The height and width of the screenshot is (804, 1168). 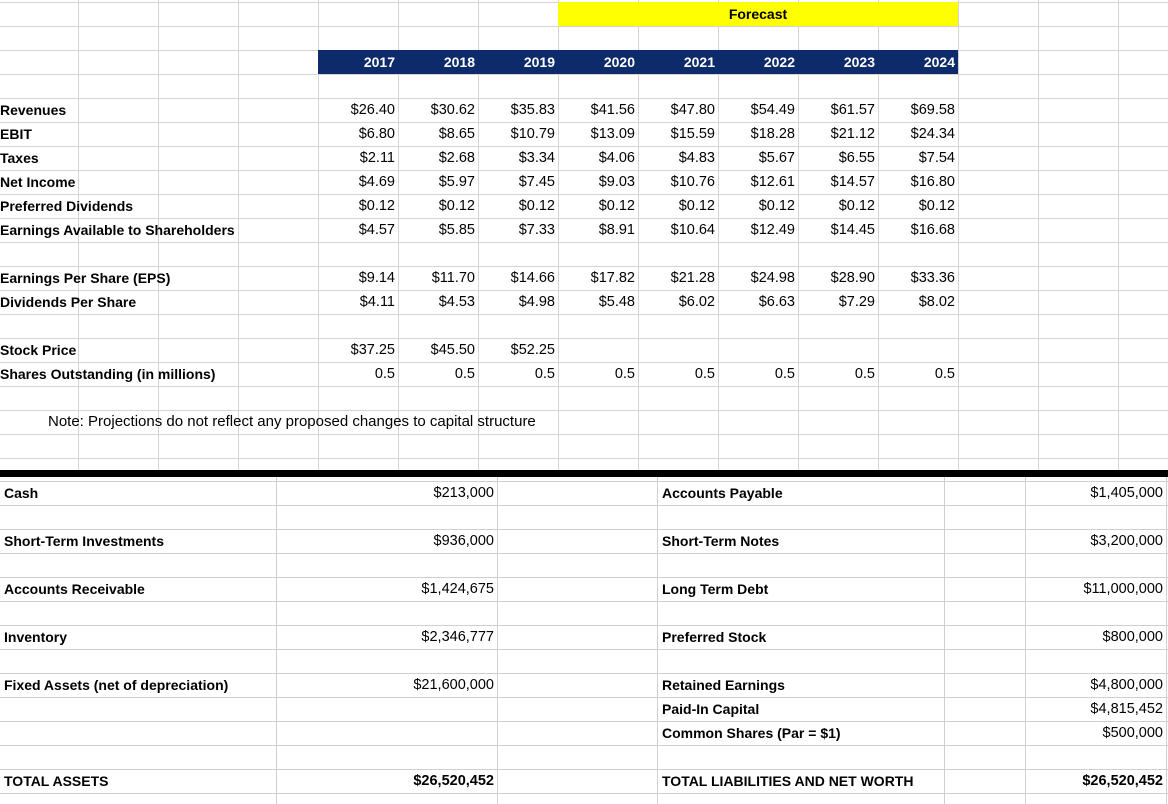 What do you see at coordinates (456, 158) in the screenshot?
I see `cell-value: $2.68` at bounding box center [456, 158].